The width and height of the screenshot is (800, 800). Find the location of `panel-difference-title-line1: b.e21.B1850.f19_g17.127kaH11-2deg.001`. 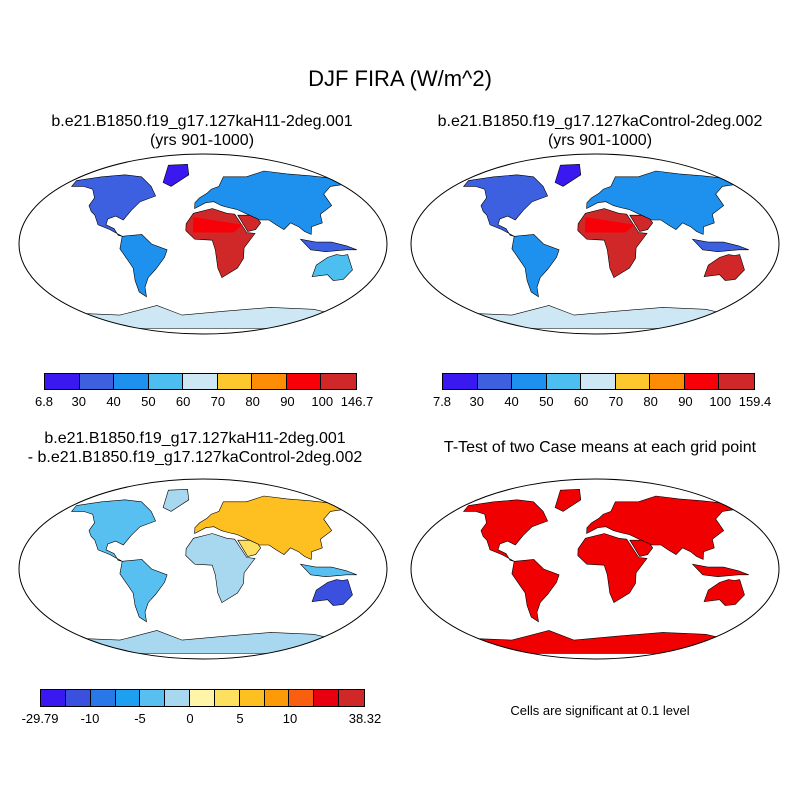

panel-difference-title-line1: b.e21.B1850.f19_g17.127kaH11-2deg.001 is located at coordinates (195, 438).